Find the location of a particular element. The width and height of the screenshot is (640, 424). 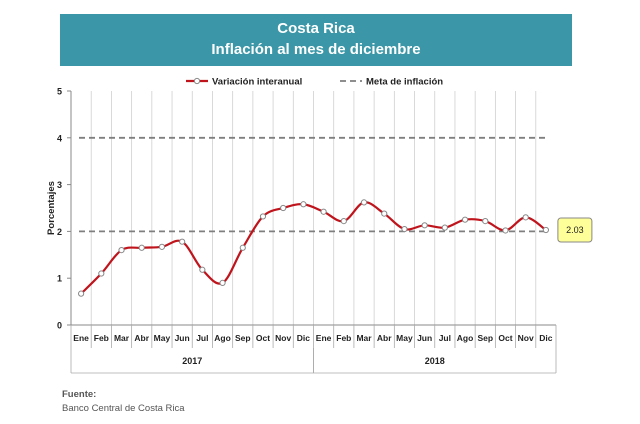

source-note: Fuente: Banco Central de Costa Rica is located at coordinates (123, 402).